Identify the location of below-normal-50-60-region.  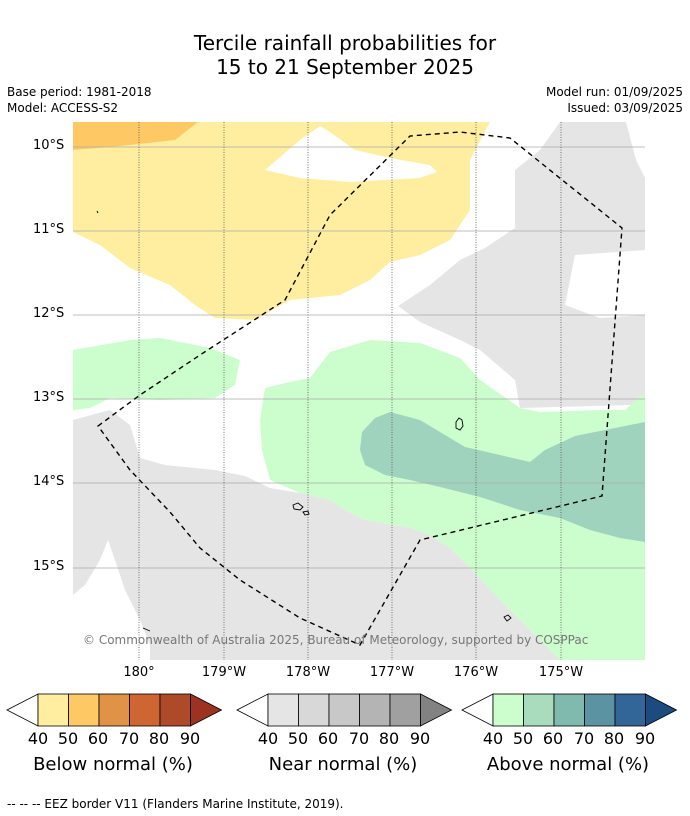
(135, 136).